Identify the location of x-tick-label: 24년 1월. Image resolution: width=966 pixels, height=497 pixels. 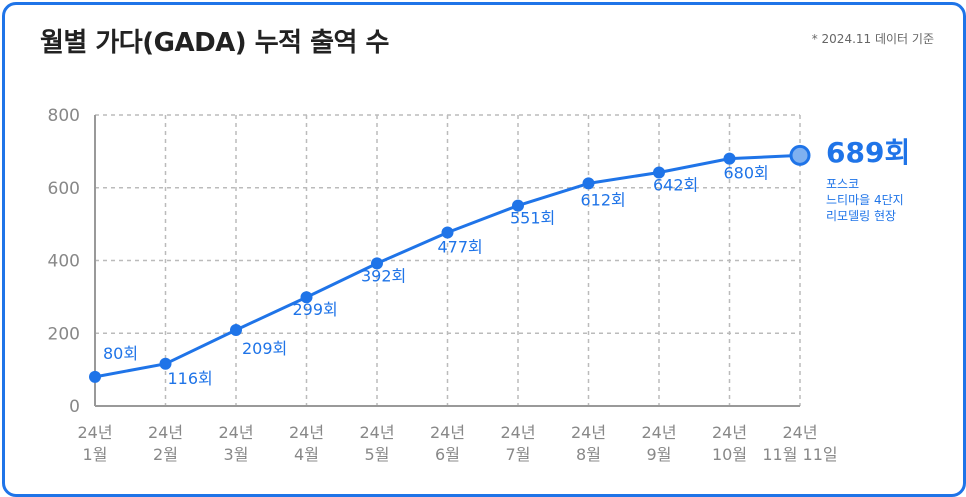
(94, 443).